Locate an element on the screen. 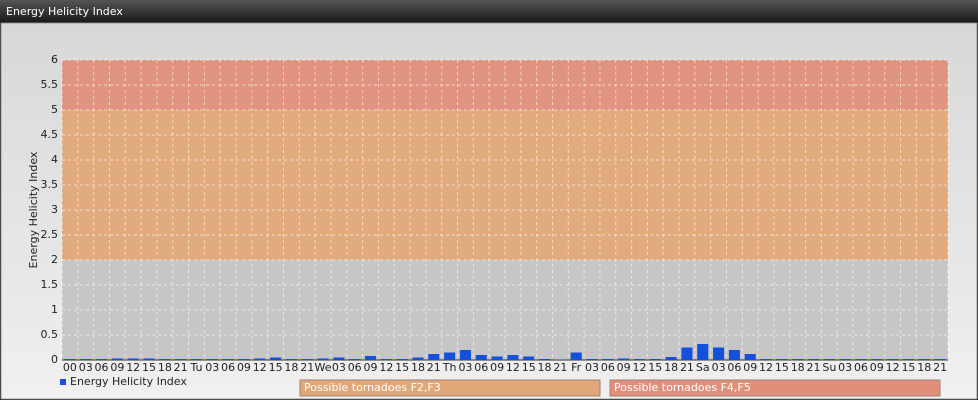  x-tick-label: Tu is located at coordinates (195, 367).